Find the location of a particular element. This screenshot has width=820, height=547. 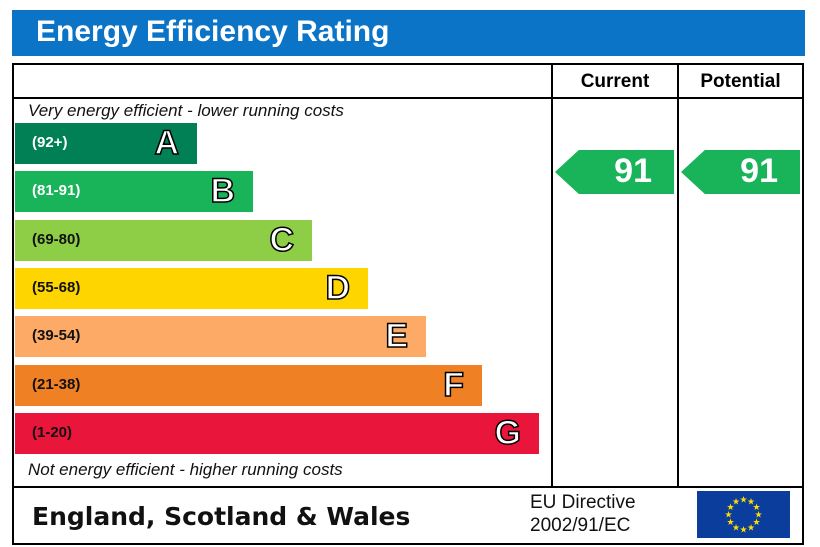

band-letter: A is located at coordinates (167, 143).